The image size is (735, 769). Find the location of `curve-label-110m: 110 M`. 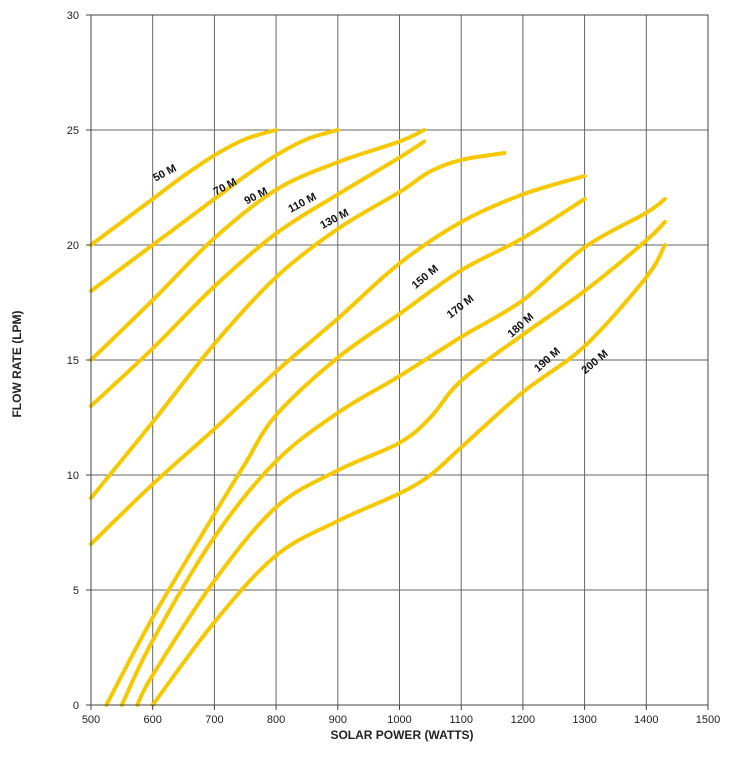

curve-label-110m: 110 M is located at coordinates (302, 203).